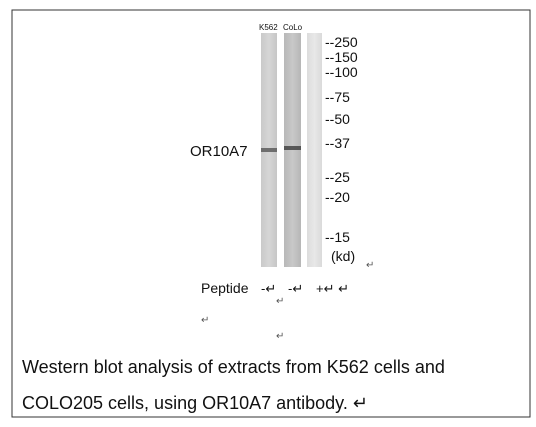 Image resolution: width=536 pixels, height=427 pixels. Describe the element at coordinates (343, 256) in the screenshot. I see `marker-label: (kd)` at that location.